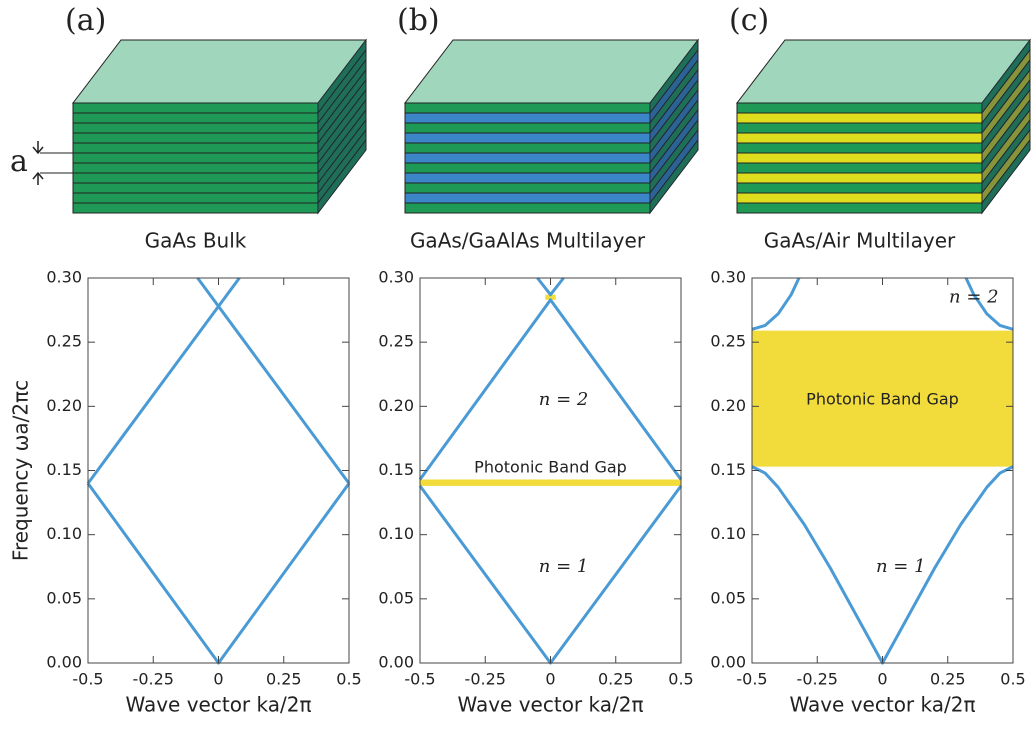 Image resolution: width=1033 pixels, height=729 pixels. I want to click on annotation: Photonic Band Gap, so click(882, 398).